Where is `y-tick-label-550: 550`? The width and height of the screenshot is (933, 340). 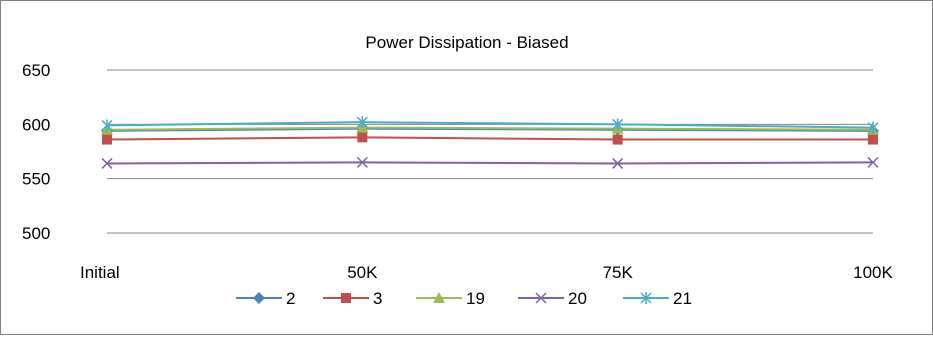
y-tick-label-550: 550 is located at coordinates (36, 179).